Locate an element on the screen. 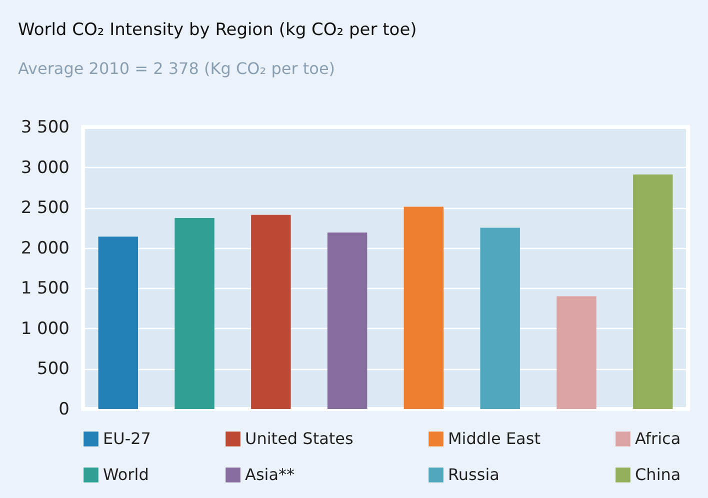 This screenshot has height=498, width=708. chart-title: World CO₂ Intensity by Region (kg CO₂ per toe) is located at coordinates (217, 30).